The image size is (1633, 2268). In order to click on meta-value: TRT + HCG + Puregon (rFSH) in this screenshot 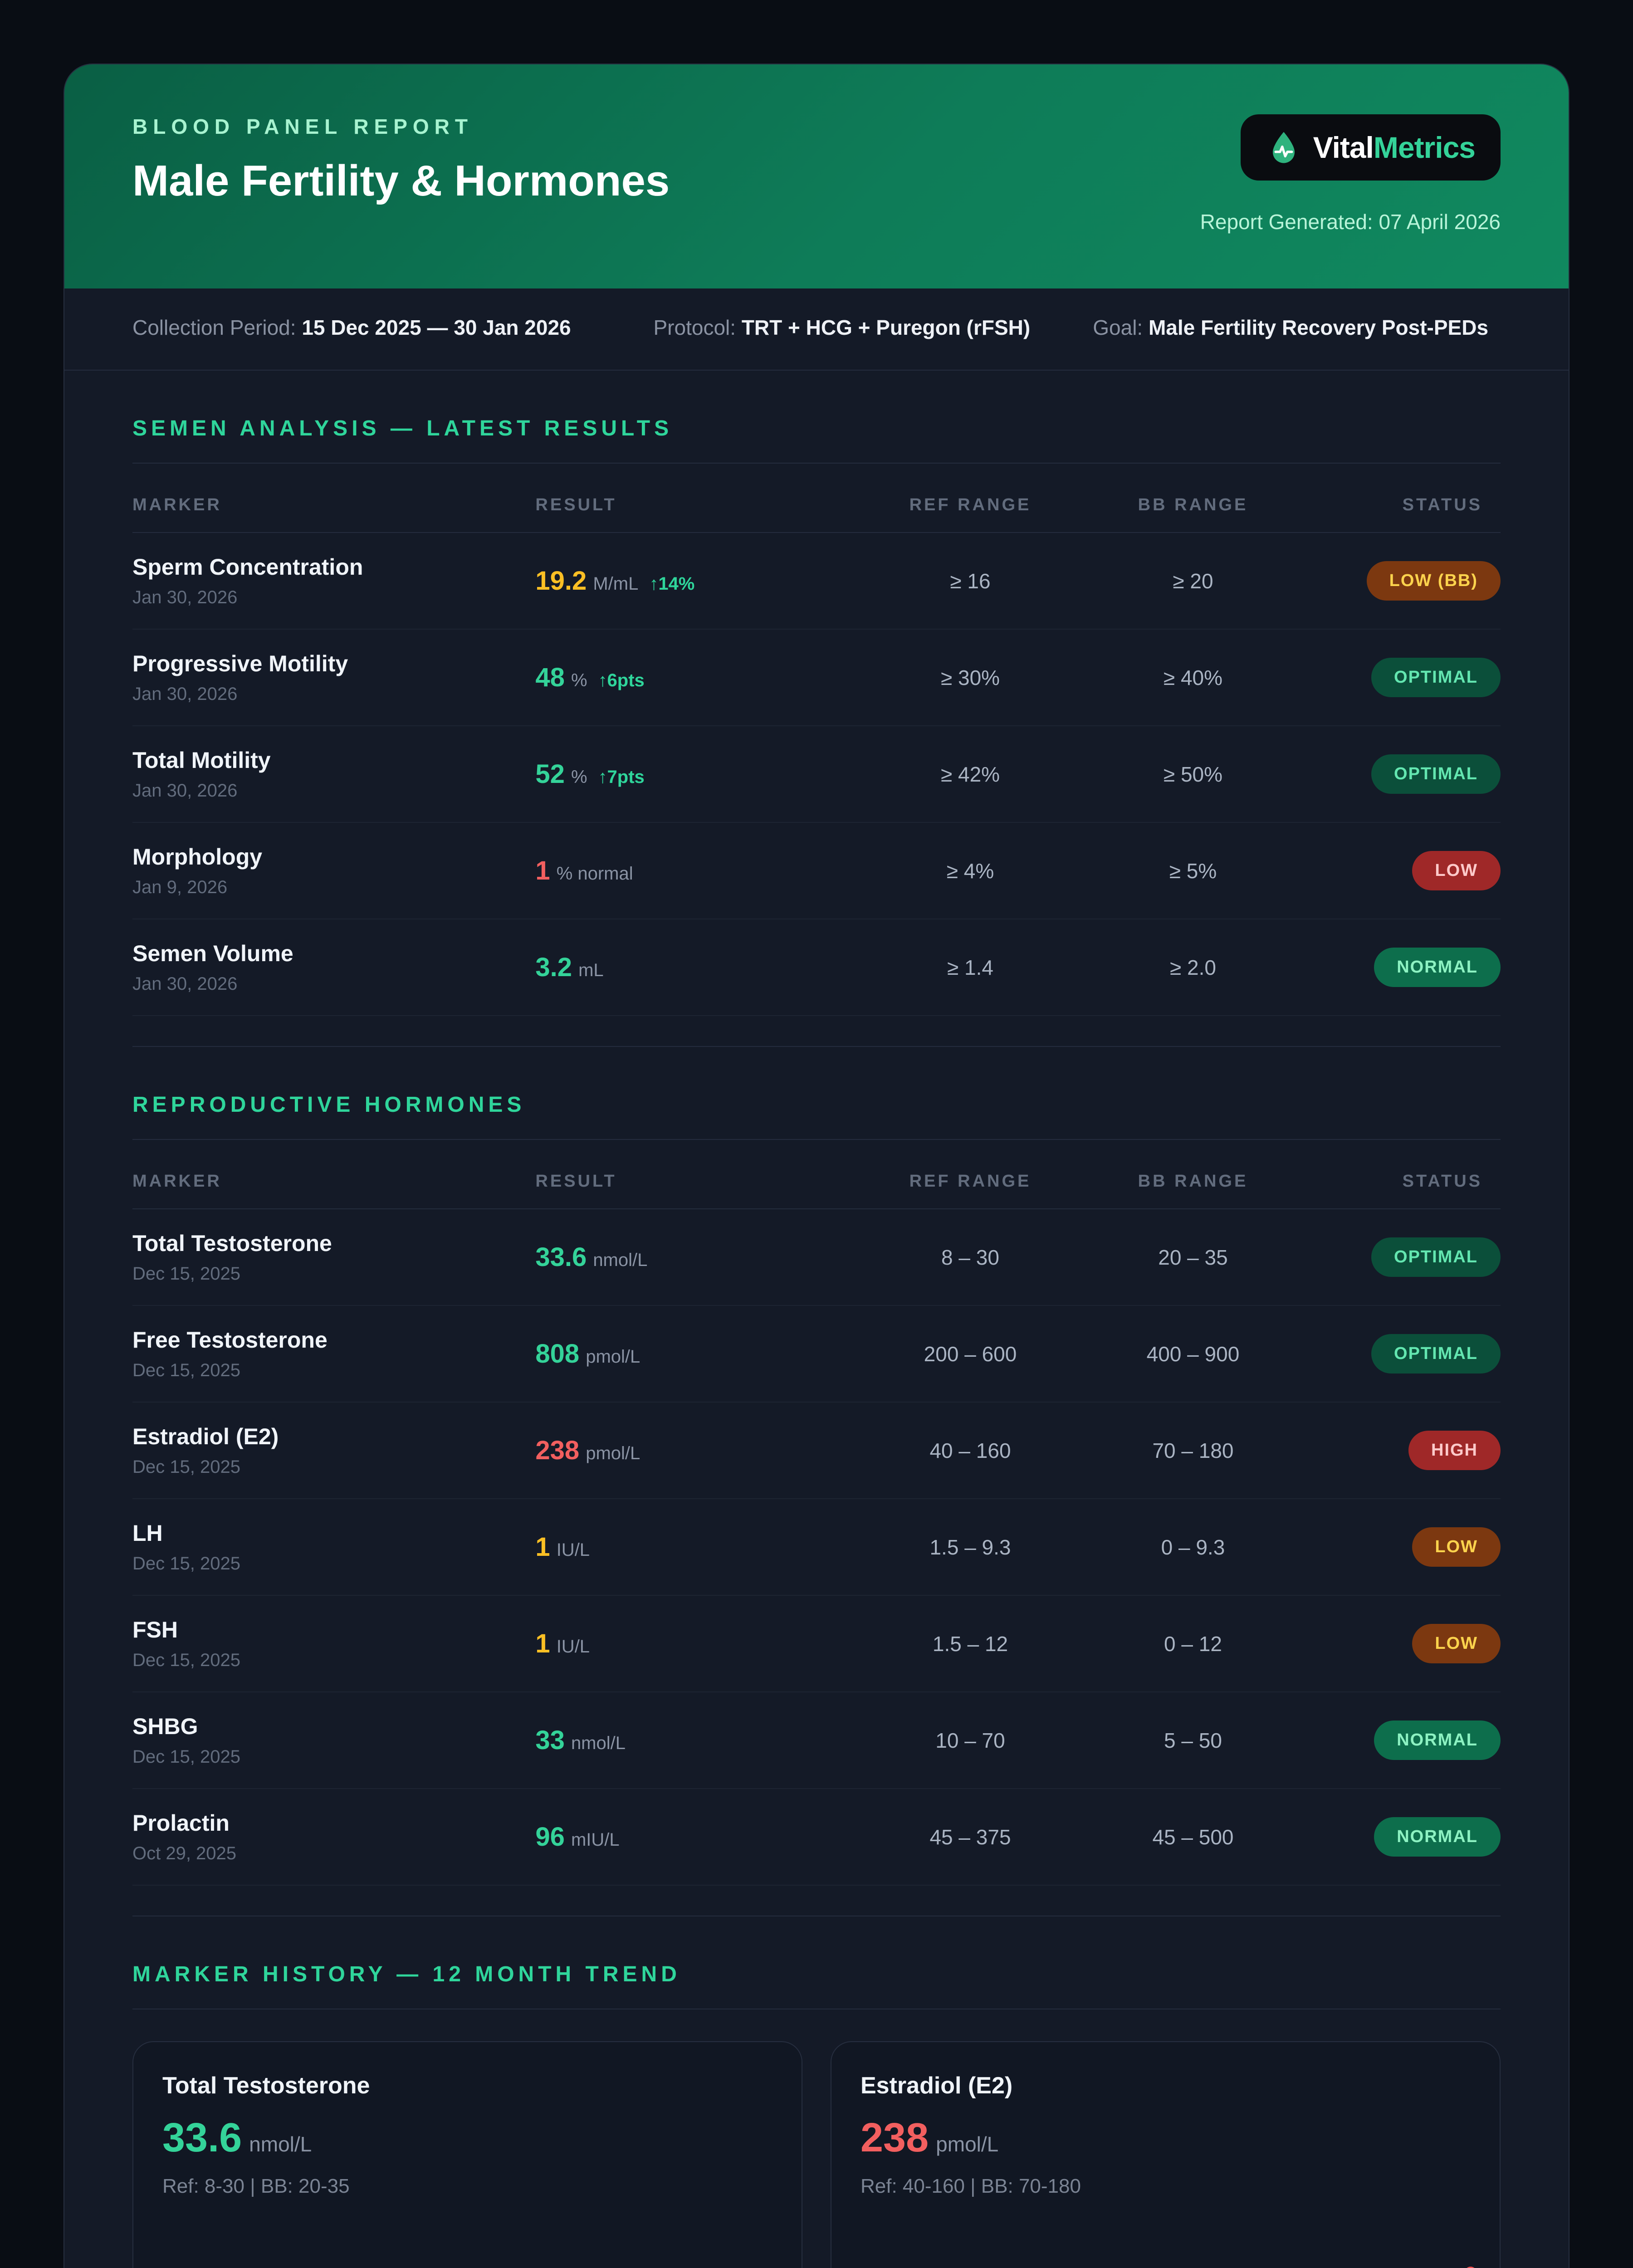, I will do `click(886, 327)`.